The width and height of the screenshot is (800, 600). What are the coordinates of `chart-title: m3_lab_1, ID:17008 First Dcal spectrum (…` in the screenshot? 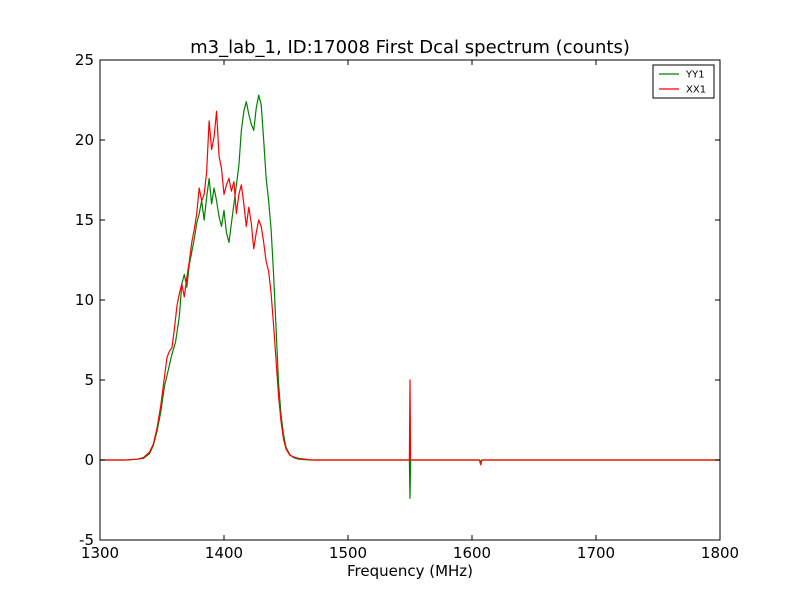 It's located at (410, 47).